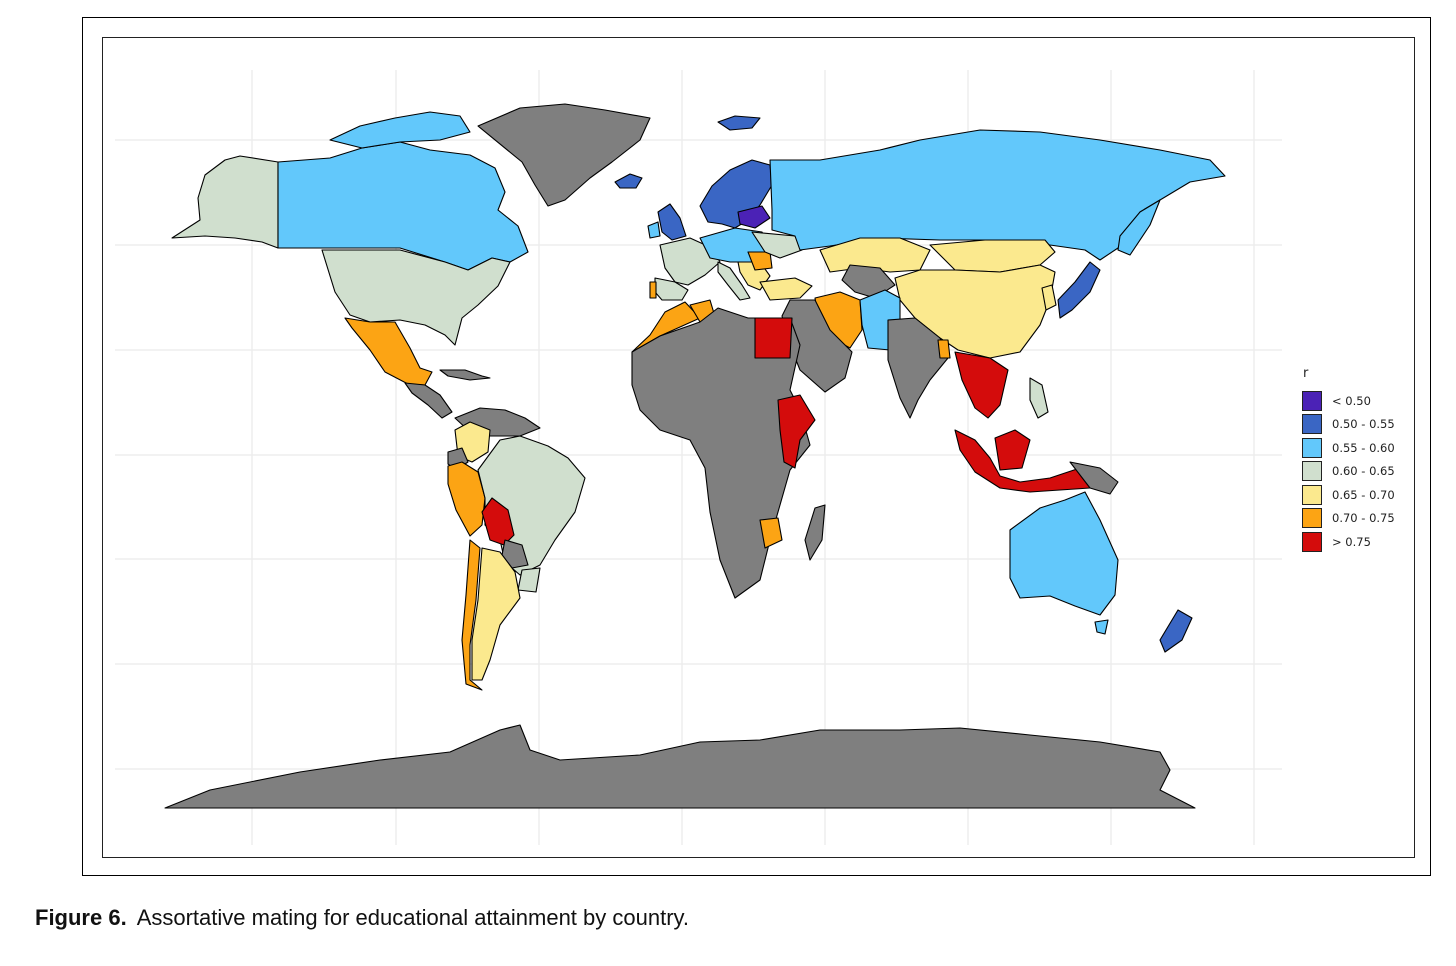  Describe the element at coordinates (734, 281) in the screenshot. I see `italy-region` at that location.